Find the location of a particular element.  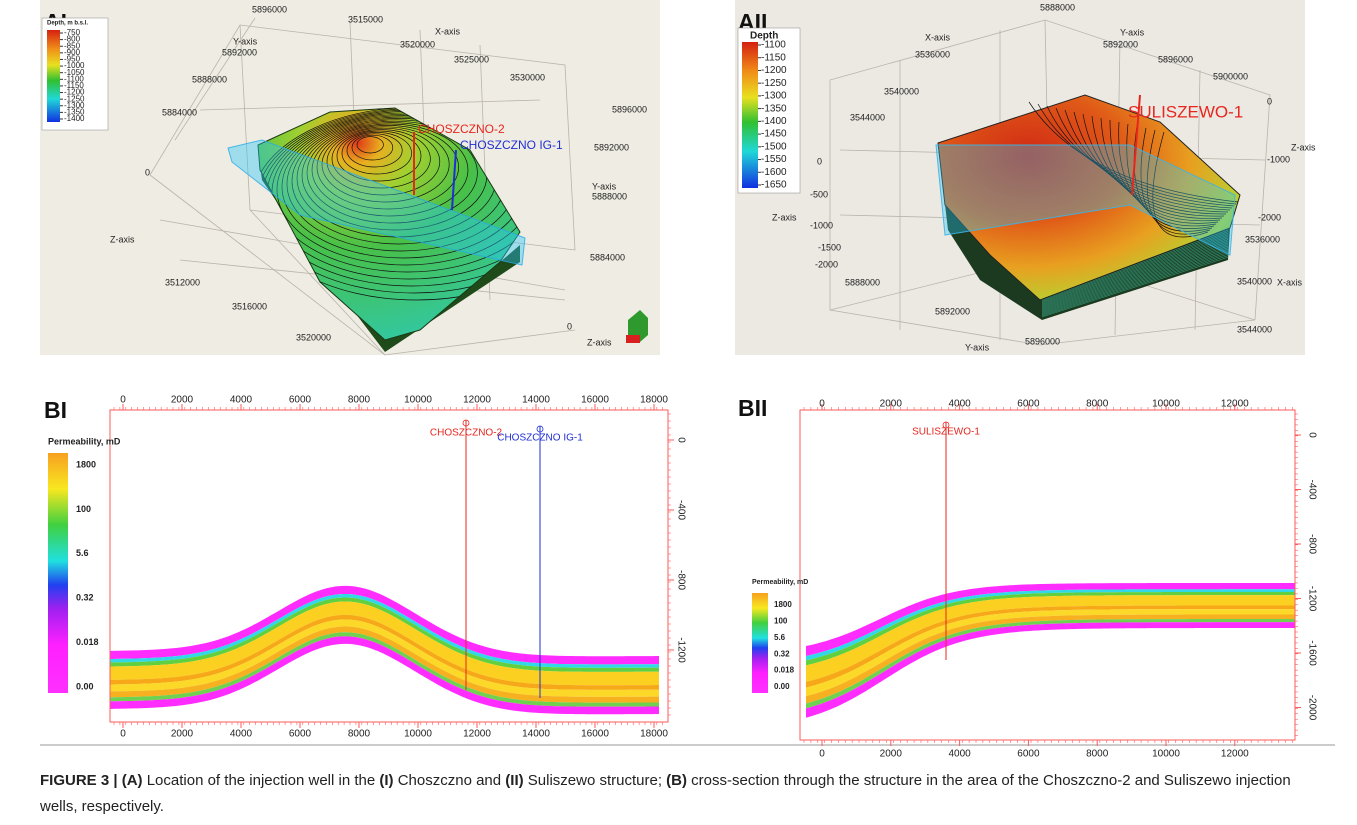

cross-section-plane is located at coordinates (376, 202).